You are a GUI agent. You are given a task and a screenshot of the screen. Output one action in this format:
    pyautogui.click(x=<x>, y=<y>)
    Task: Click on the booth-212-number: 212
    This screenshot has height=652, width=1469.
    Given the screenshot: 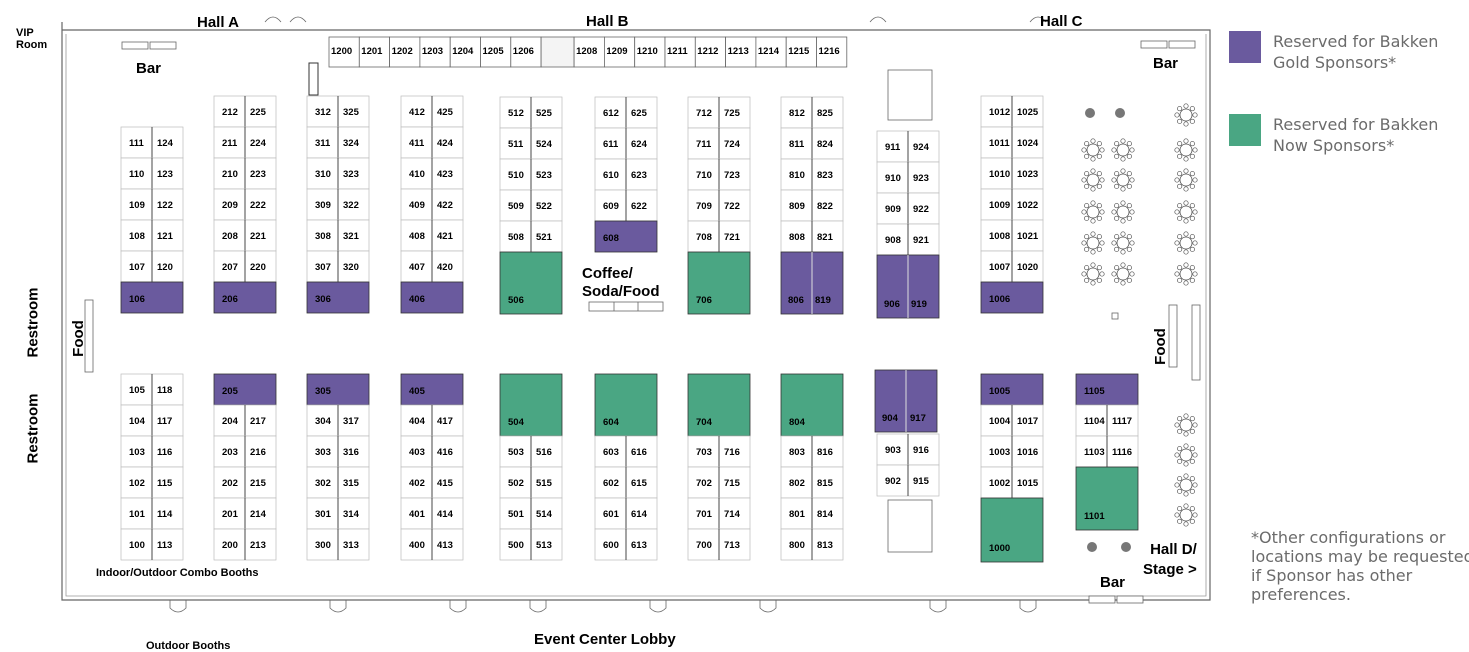 What is the action you would take?
    pyautogui.click(x=230, y=112)
    